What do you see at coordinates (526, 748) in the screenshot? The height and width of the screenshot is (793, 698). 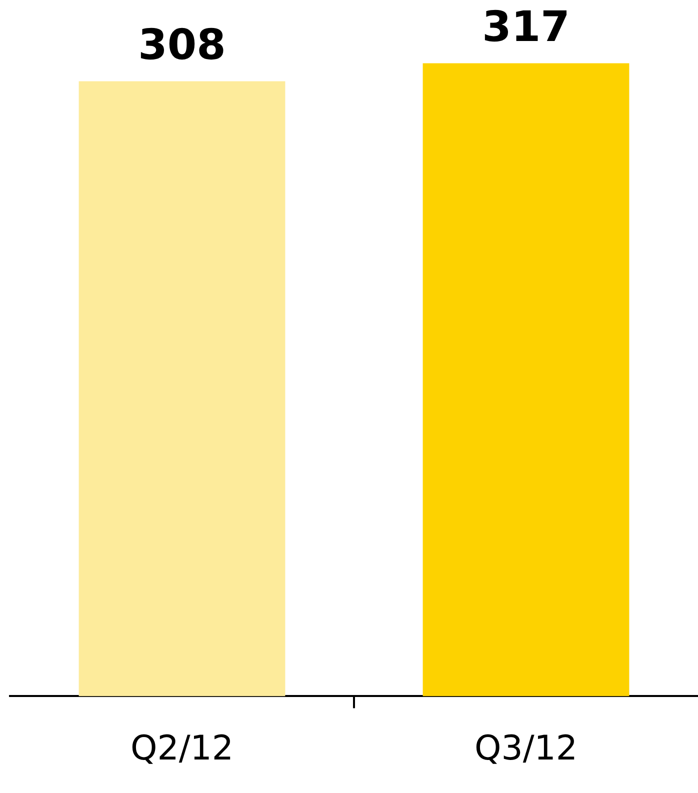 I see `x-tick-label: Q3/12` at bounding box center [526, 748].